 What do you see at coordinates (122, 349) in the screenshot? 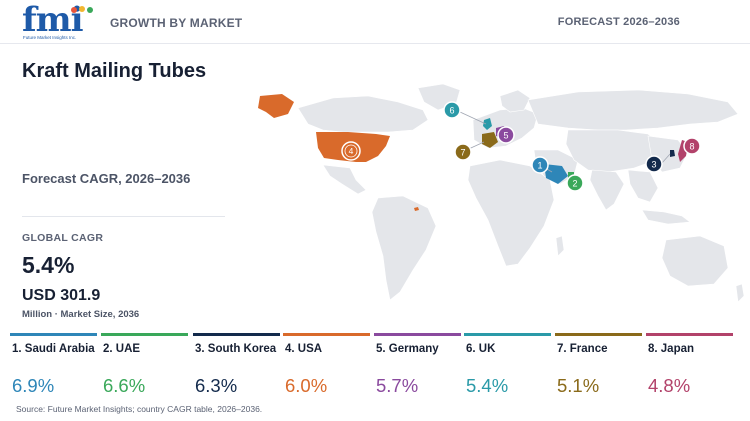
I see `country-name: 2. UAE` at bounding box center [122, 349].